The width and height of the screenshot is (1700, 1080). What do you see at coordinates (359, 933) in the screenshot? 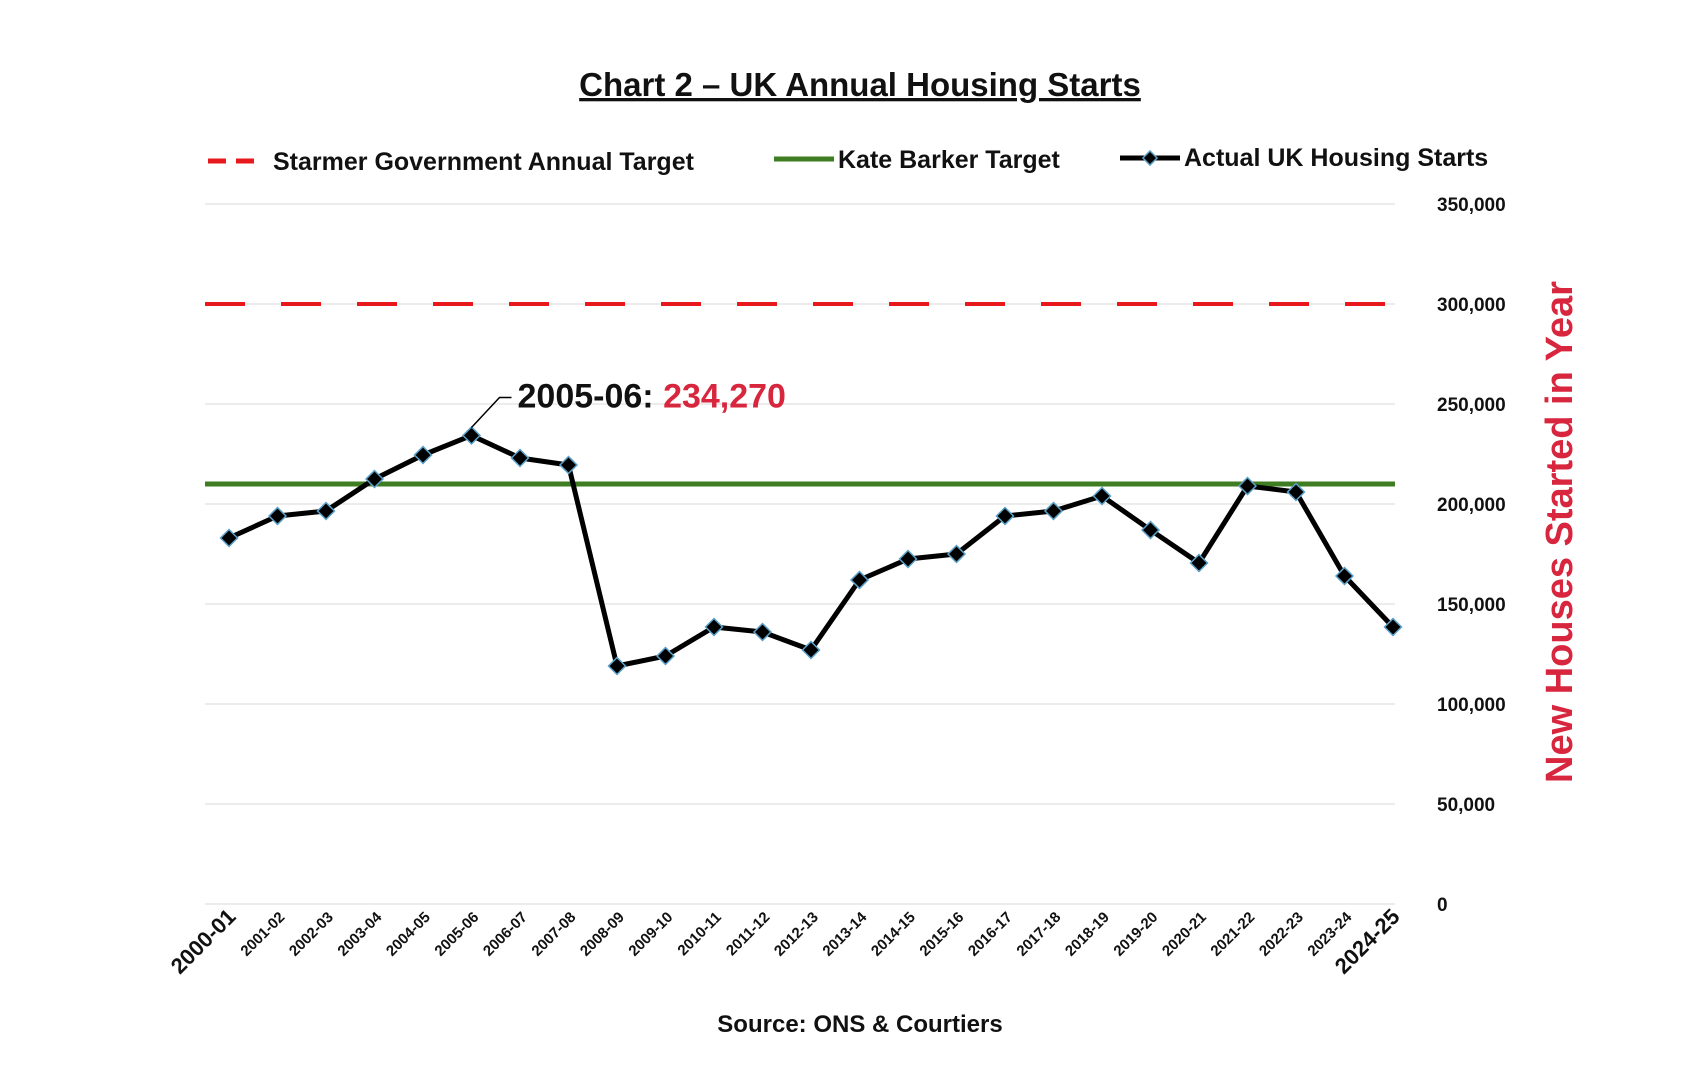
I see `x-tick-label: 2003-04` at bounding box center [359, 933].